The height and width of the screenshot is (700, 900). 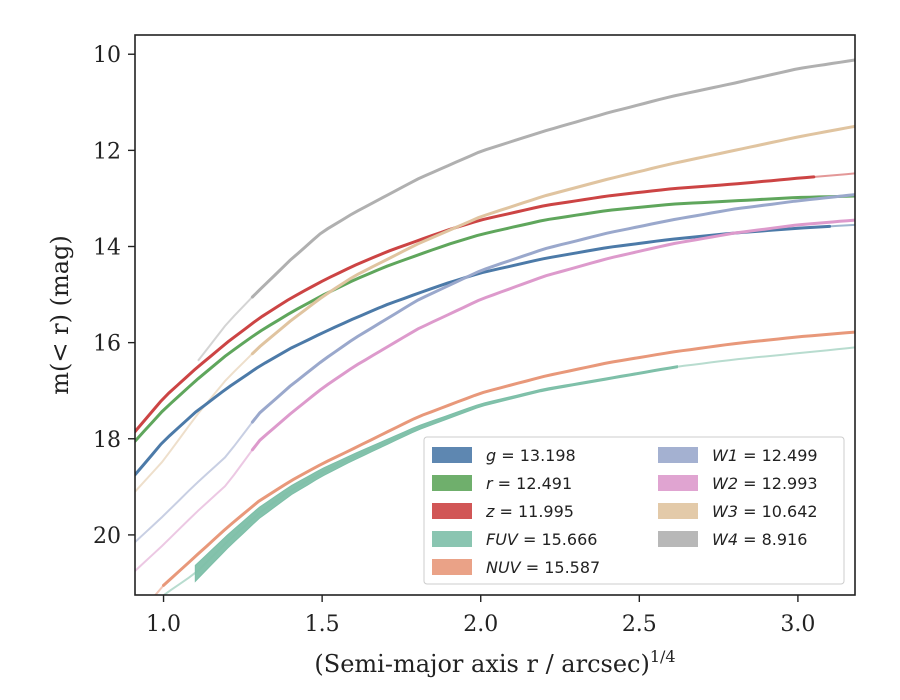 What do you see at coordinates (163, 624) in the screenshot?
I see `x-tick-label: 1.0` at bounding box center [163, 624].